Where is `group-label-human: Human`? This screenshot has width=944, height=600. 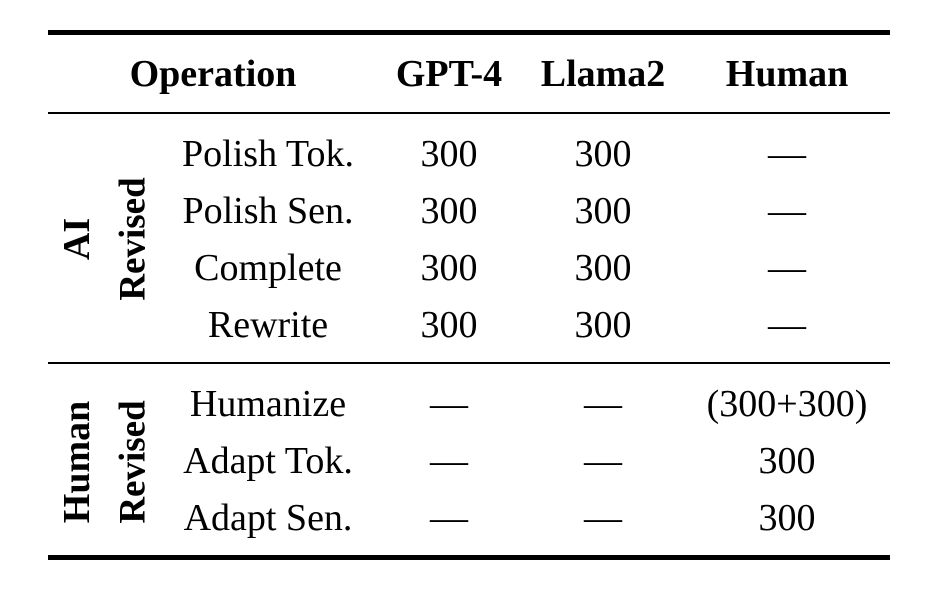
group-label-human: Human is located at coordinates (77, 462).